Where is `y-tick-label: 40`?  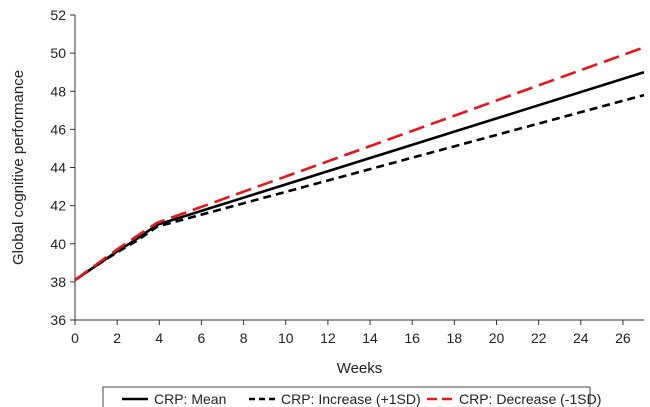
y-tick-label: 40 is located at coordinates (58, 244).